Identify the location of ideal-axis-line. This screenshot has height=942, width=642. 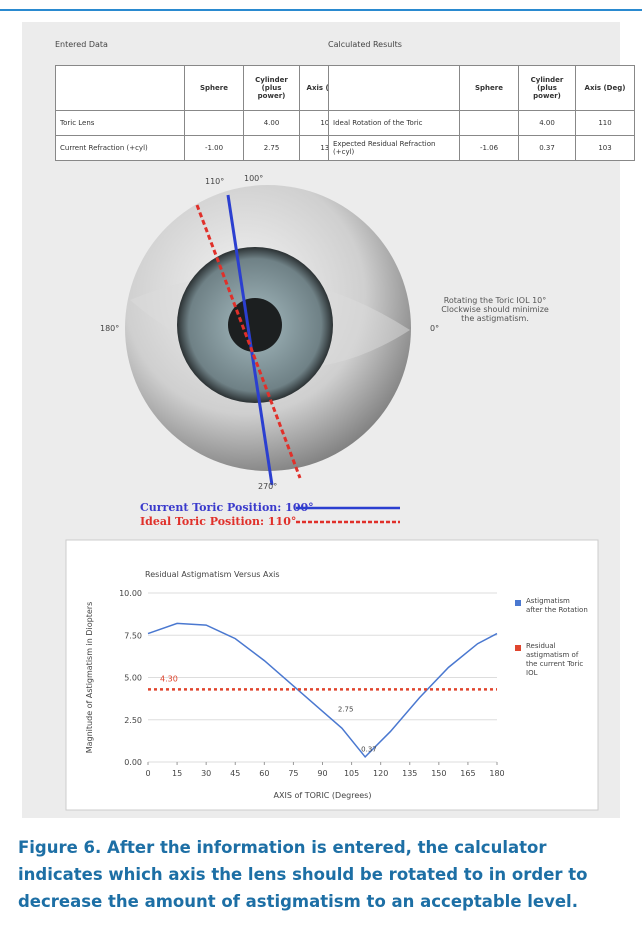
(248, 341).